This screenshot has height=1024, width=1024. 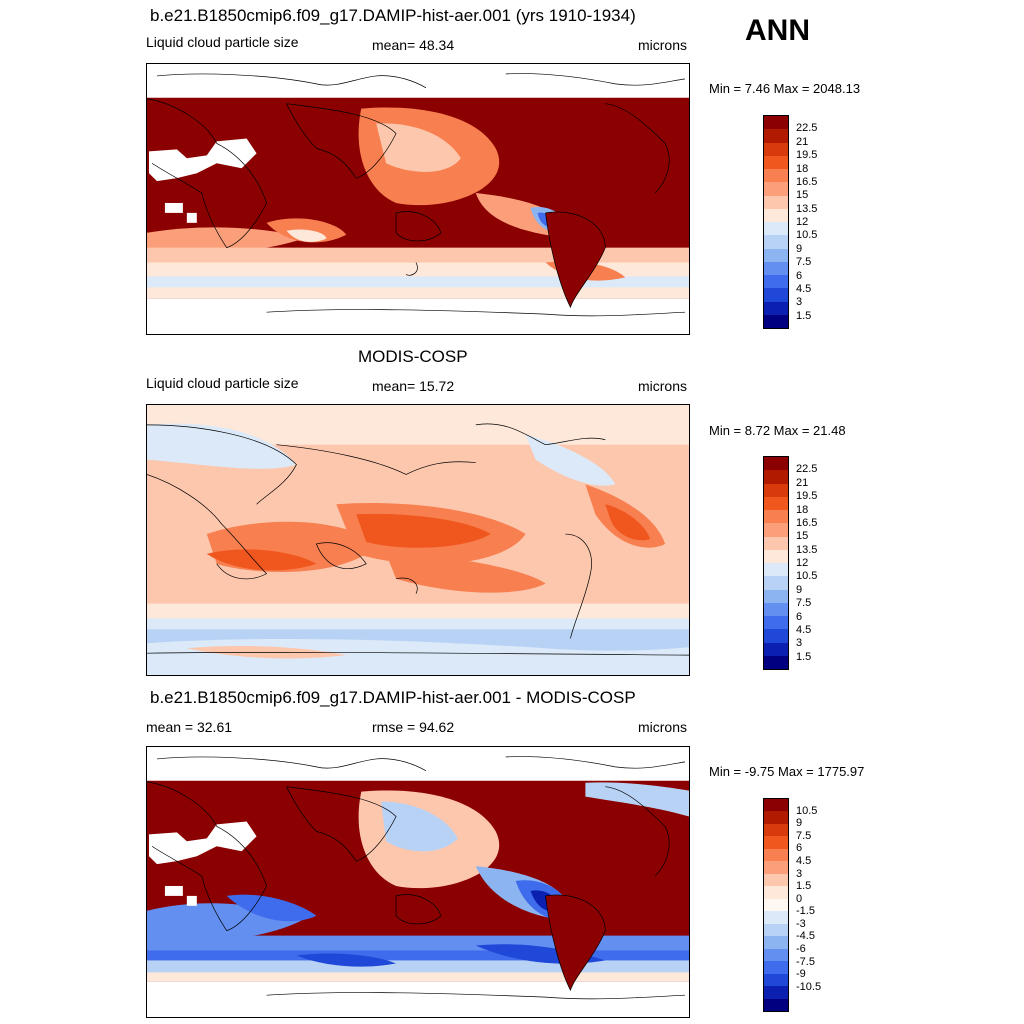 I want to click on colorbar-tick: -7.5, so click(x=805, y=961).